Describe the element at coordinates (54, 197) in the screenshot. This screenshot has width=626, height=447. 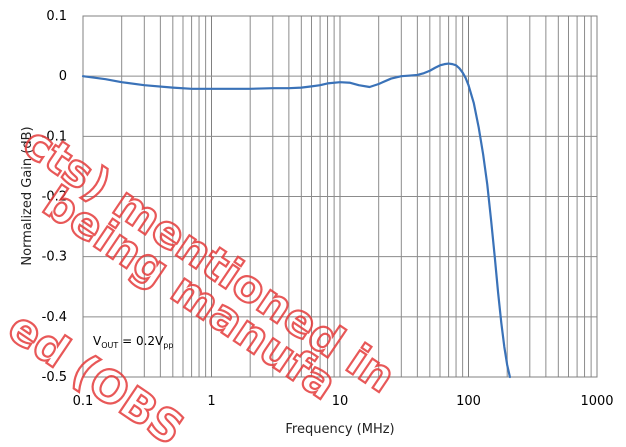
I see `y-tick-label: -0.2` at that location.